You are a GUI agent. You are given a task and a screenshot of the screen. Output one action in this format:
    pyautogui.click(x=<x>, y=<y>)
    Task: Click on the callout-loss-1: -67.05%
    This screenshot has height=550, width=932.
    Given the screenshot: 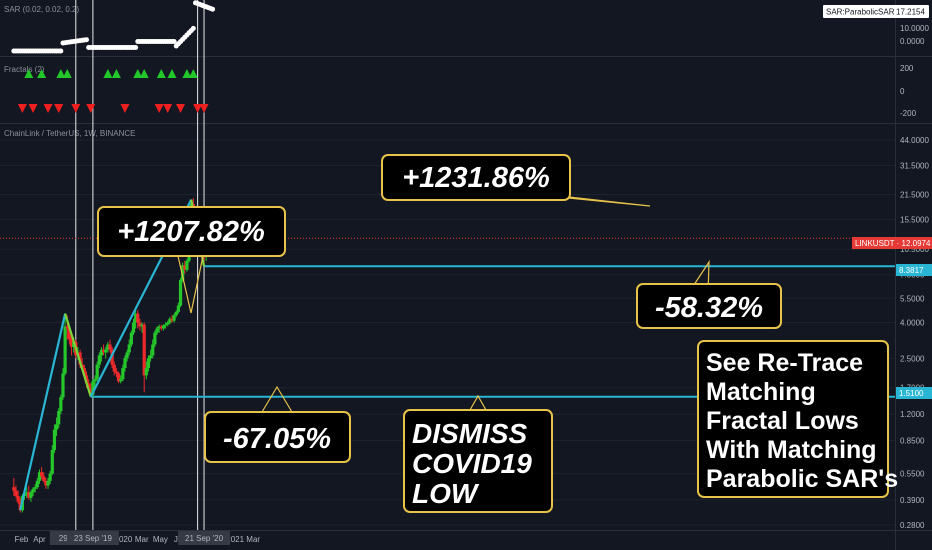 What is the action you would take?
    pyautogui.click(x=277, y=437)
    